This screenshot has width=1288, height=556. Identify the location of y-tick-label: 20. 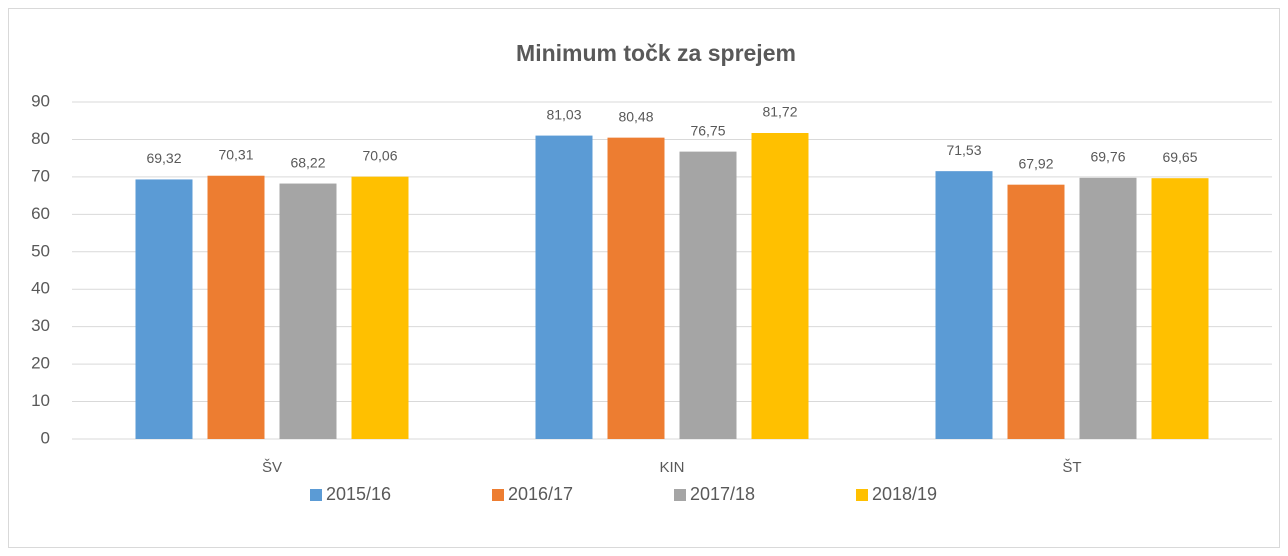
(40, 363).